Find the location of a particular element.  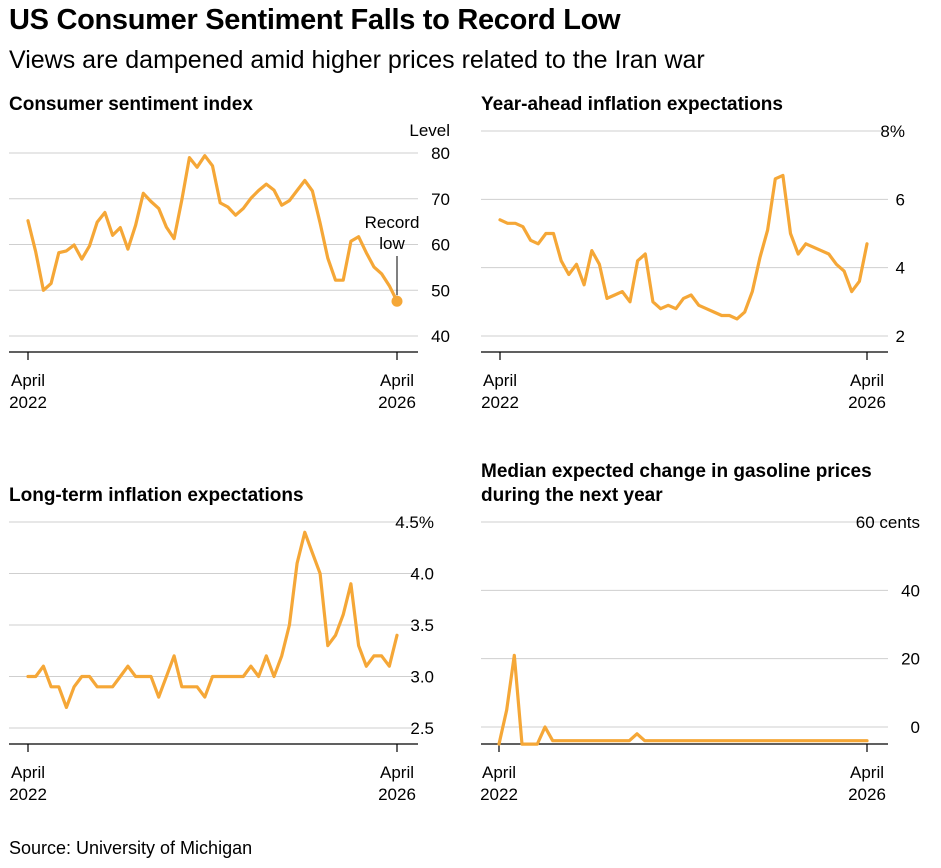

y-tick-label: 2 is located at coordinates (900, 336).